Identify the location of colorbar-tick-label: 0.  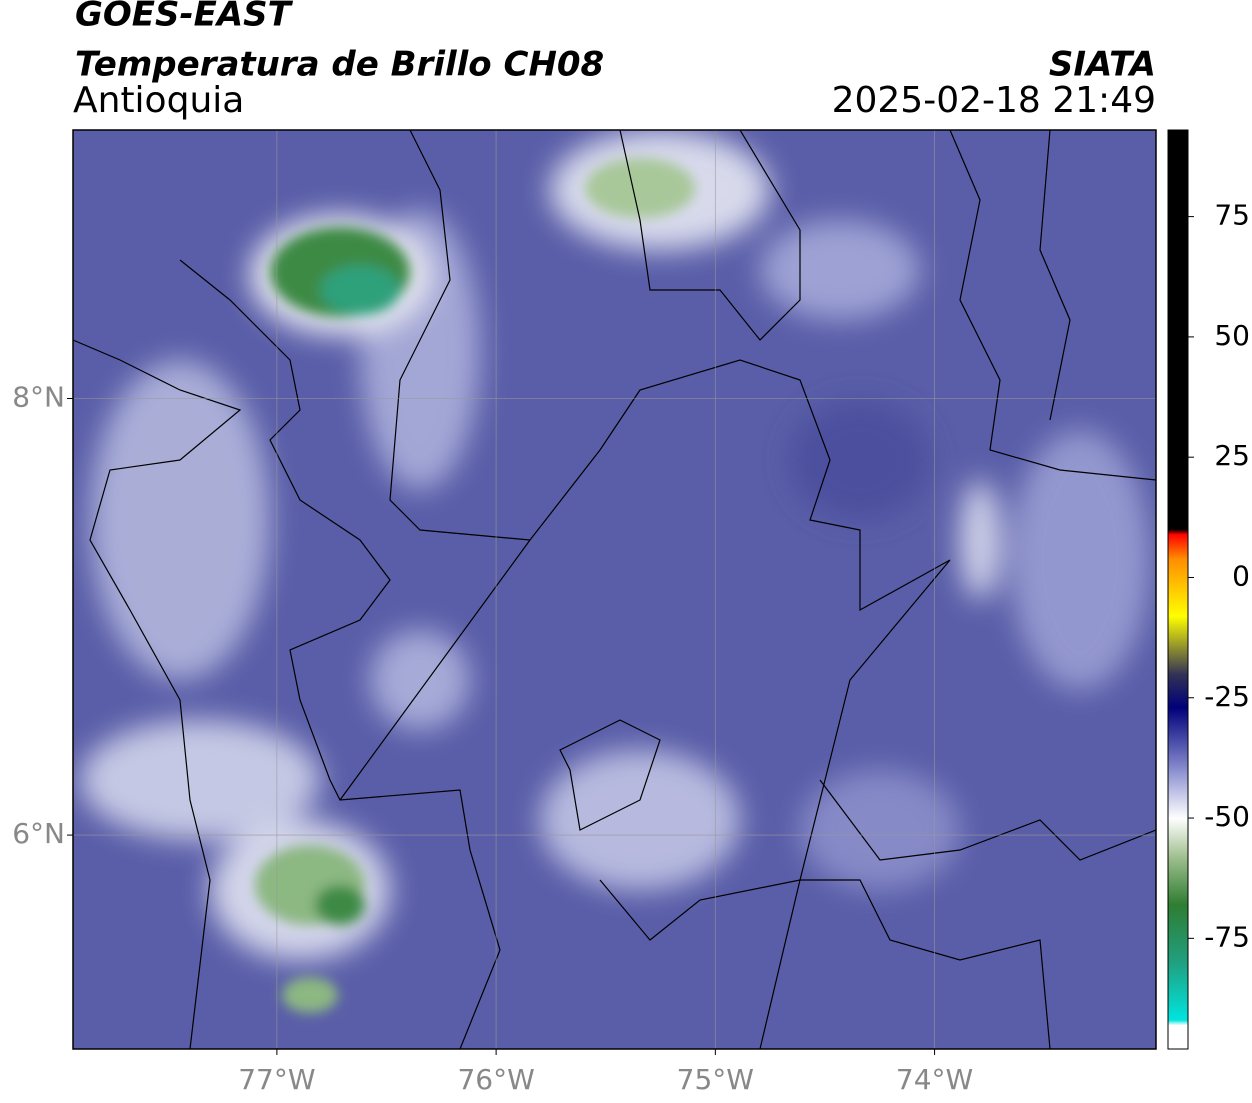
(1241, 575).